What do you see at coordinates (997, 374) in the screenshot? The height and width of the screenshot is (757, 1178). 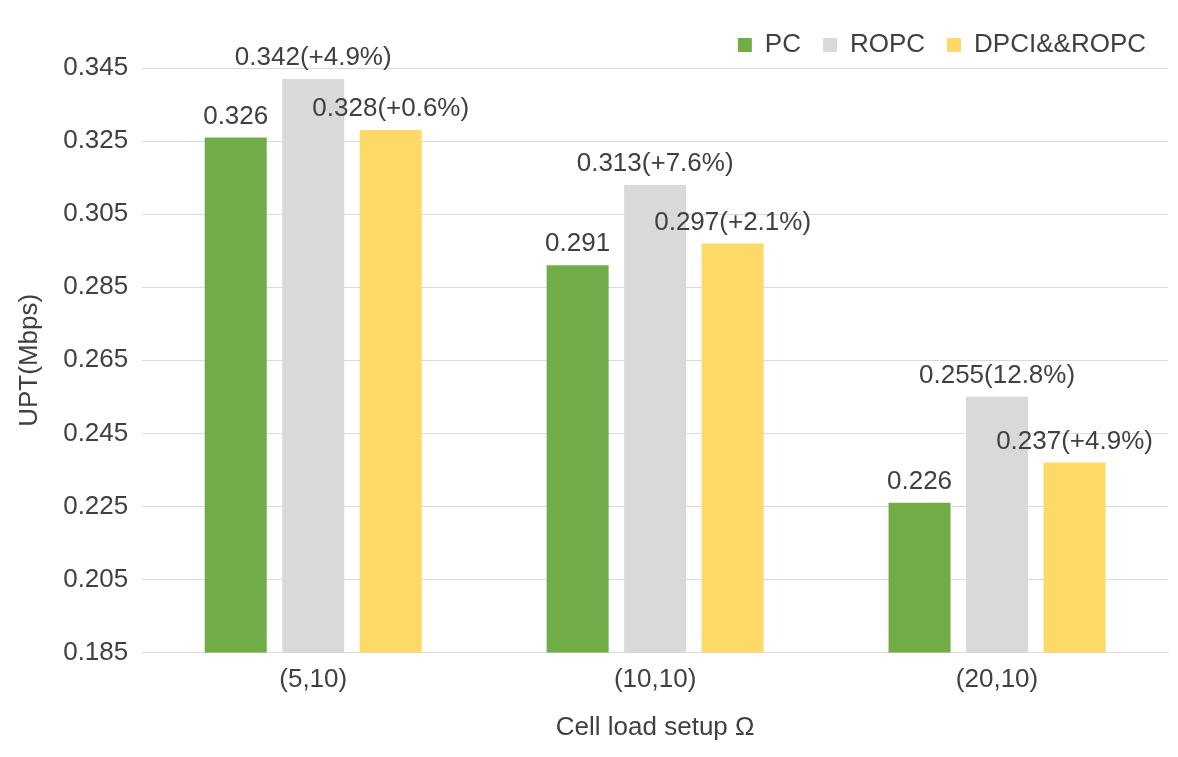 I see `data-label: 0.255(12.8%)` at bounding box center [997, 374].